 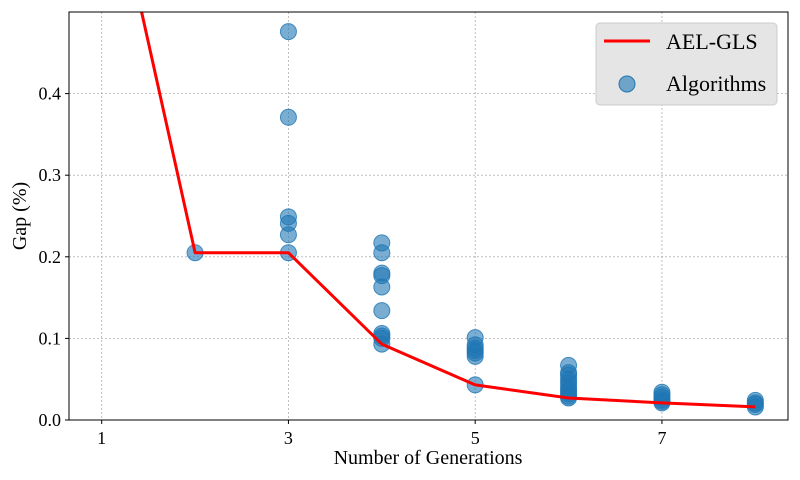 I want to click on y-tick-label: 0.4, so click(x=50, y=94).